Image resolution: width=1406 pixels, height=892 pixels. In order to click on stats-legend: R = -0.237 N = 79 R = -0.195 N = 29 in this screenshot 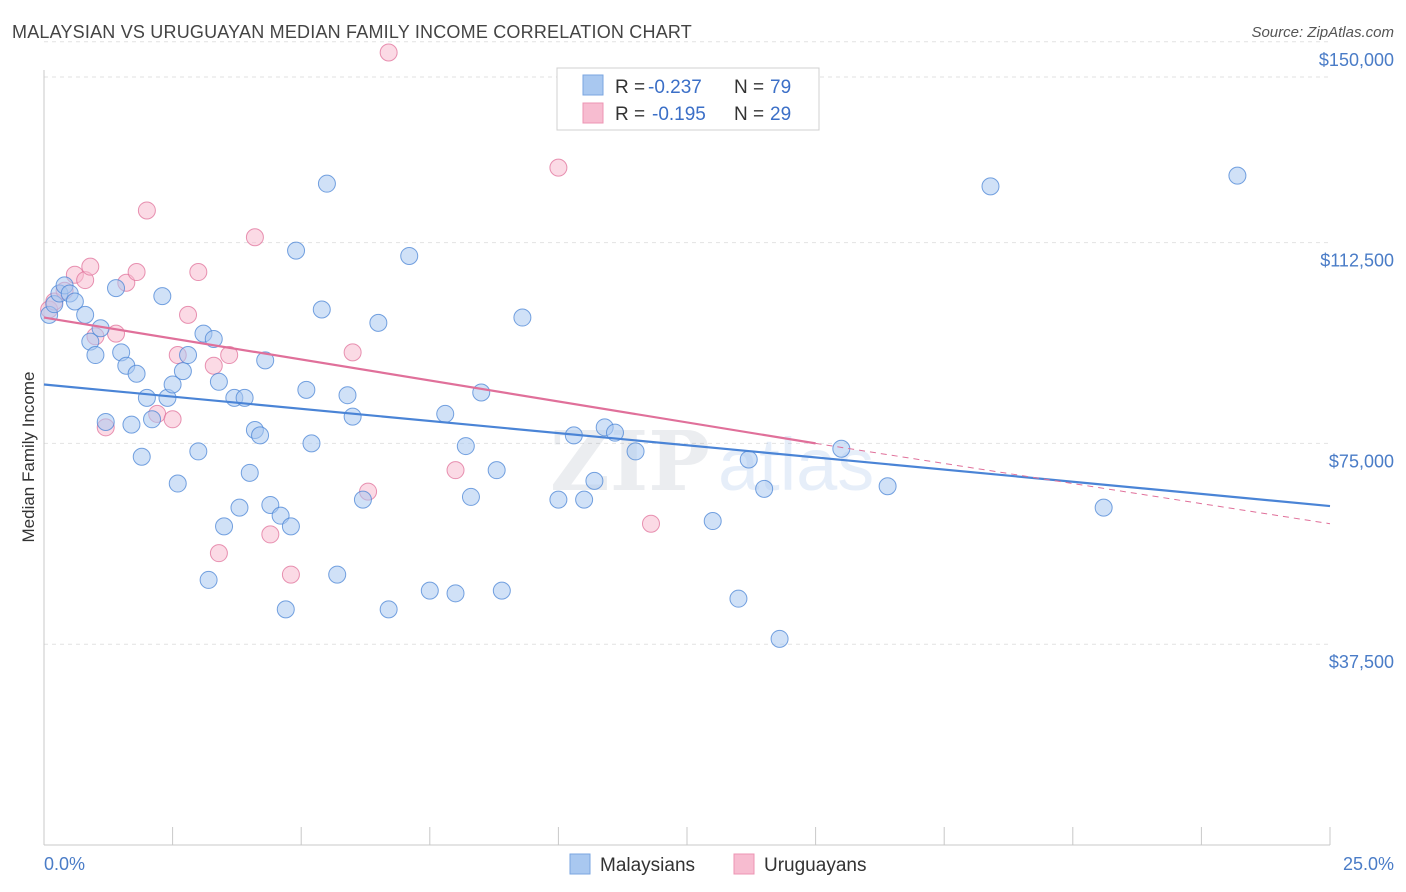, I will do `click(688, 99)`.